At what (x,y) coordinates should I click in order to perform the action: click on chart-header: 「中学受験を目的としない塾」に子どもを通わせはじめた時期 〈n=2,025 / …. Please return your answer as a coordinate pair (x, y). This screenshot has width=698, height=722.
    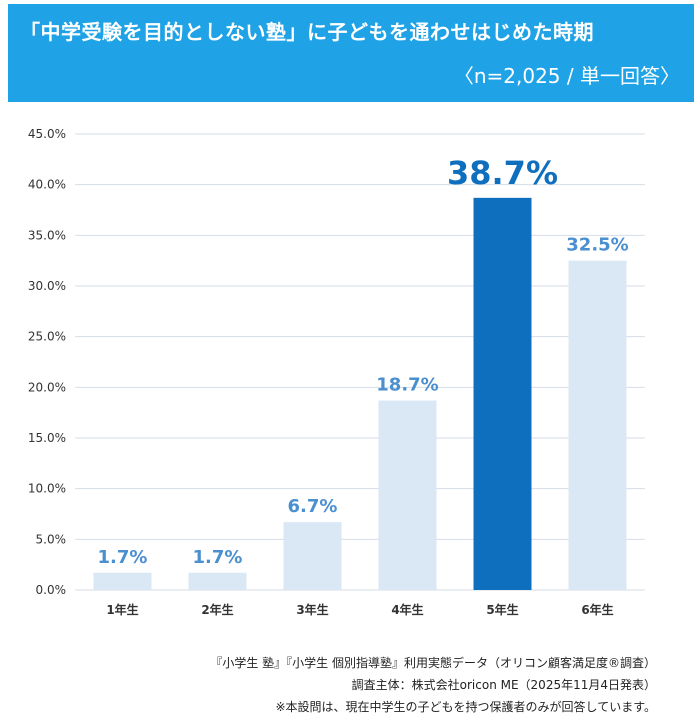
    Looking at the image, I should click on (351, 53).